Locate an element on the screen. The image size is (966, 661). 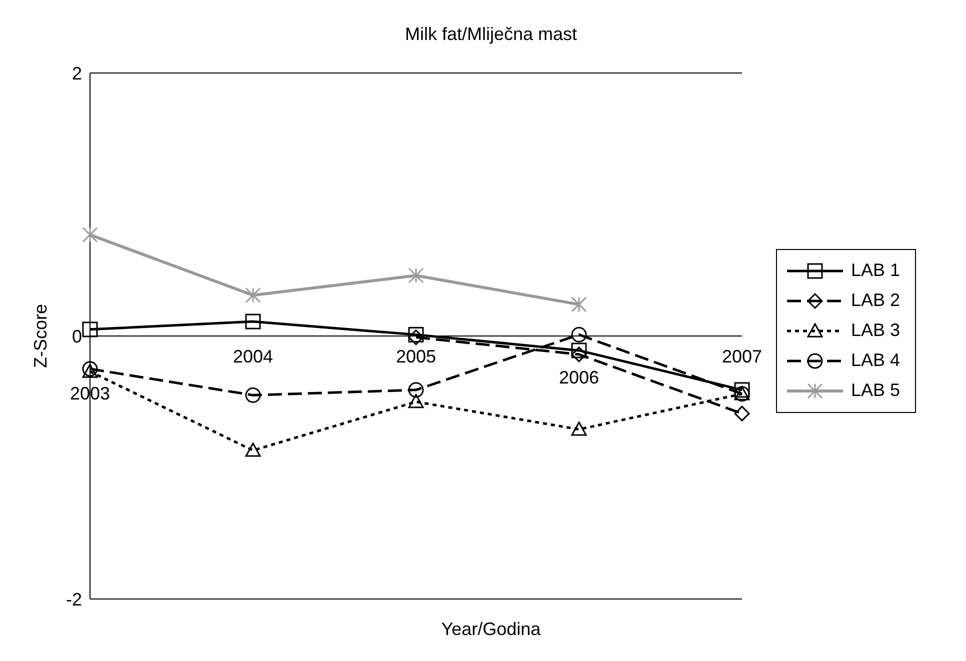
legend-label: LAB 2 is located at coordinates (875, 300).